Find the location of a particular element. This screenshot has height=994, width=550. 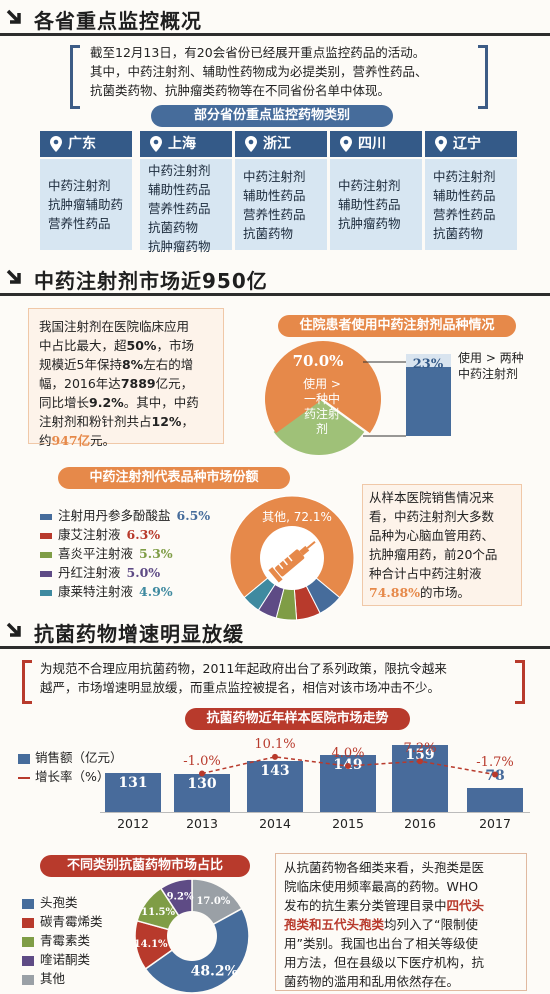

province-name: 辽宁 is located at coordinates (467, 144).